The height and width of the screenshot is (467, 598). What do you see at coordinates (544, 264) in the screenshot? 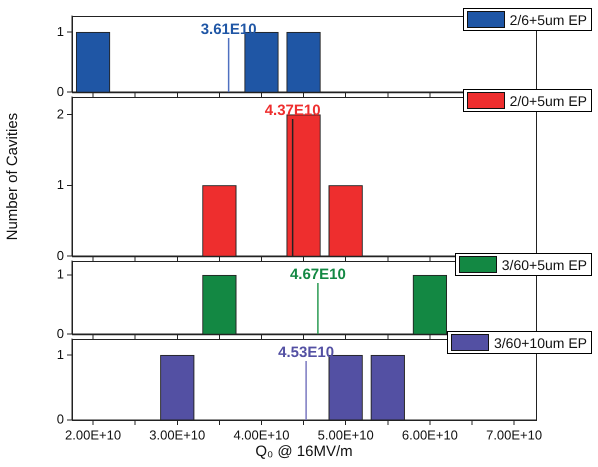
I see `legend-label: 3/60+5um EP` at bounding box center [544, 264].